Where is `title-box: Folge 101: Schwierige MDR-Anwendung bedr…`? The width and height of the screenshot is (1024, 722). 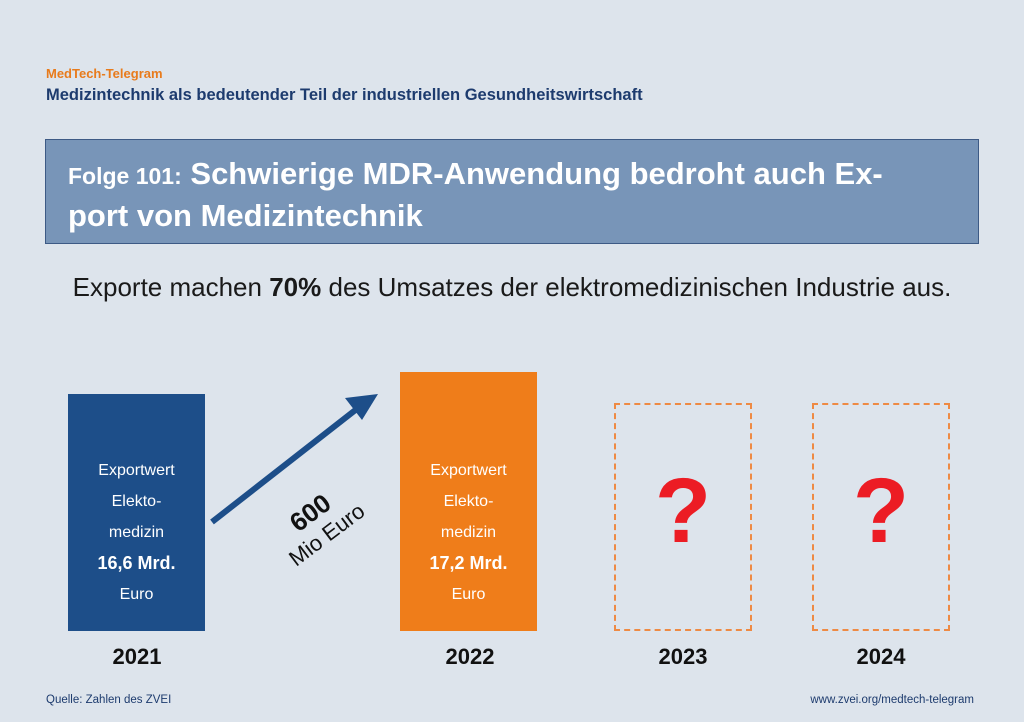
title-box: Folge 101: Schwierige MDR-Anwendung bedr… is located at coordinates (512, 191).